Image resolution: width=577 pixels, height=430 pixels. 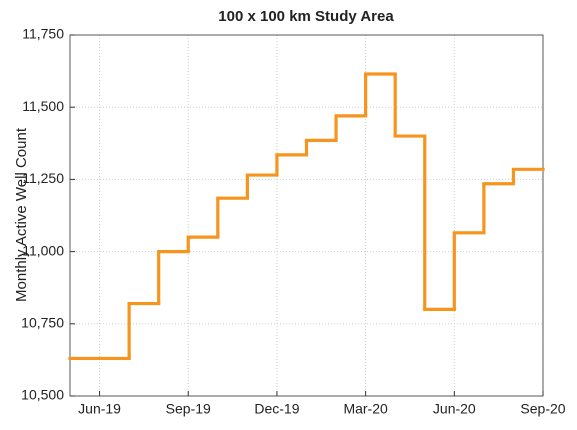 What do you see at coordinates (365, 409) in the screenshot?
I see `x-tick-label: Mar-20` at bounding box center [365, 409].